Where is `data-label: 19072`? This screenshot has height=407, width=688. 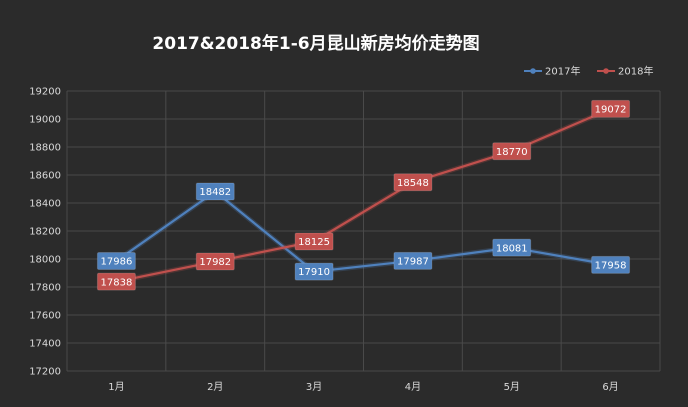
data-label: 19072 is located at coordinates (611, 110).